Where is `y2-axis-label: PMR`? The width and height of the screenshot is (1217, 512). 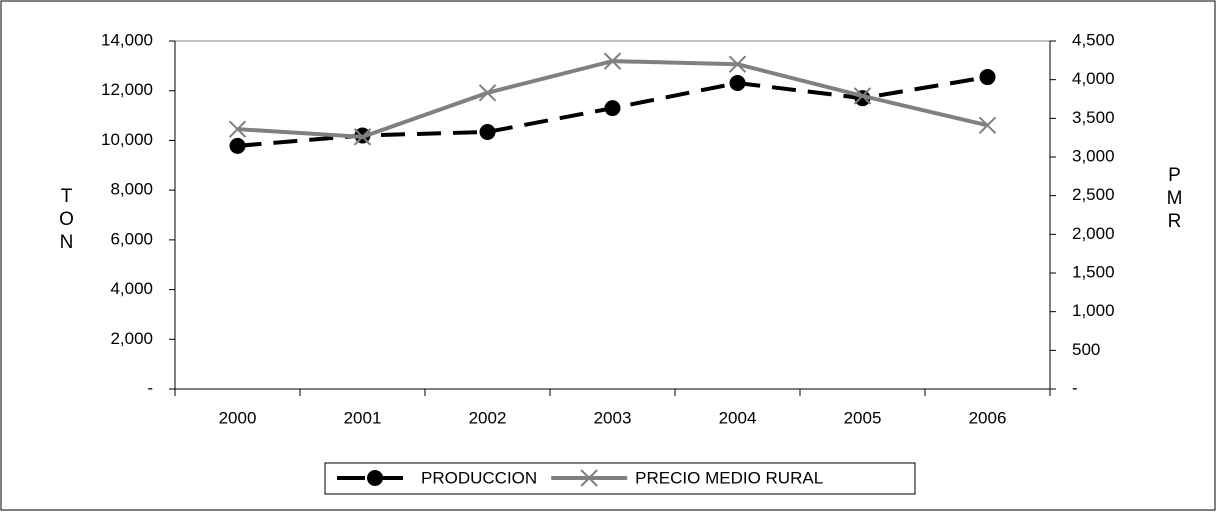
y2-axis-label: PMR is located at coordinates (1174, 199).